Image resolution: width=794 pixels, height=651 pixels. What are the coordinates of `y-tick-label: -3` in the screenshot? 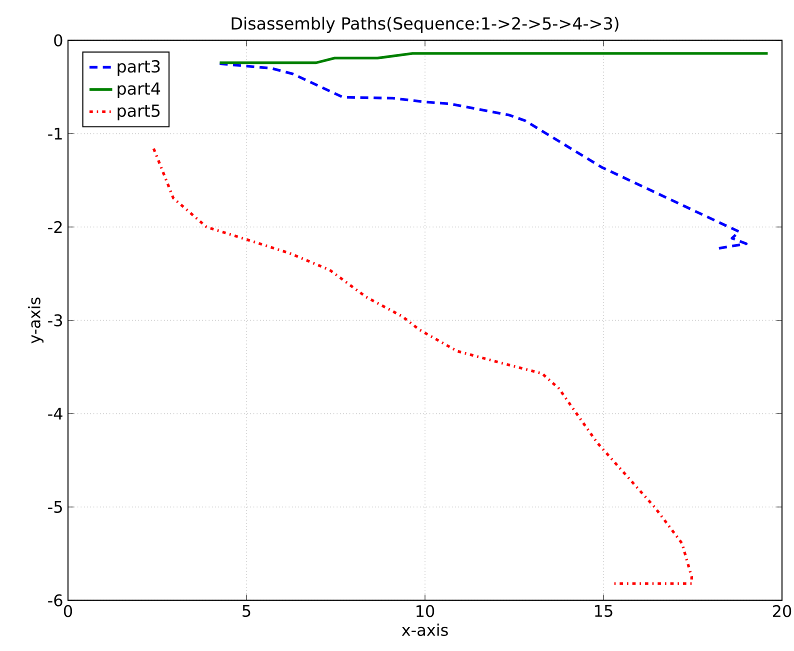 It's located at (55, 320).